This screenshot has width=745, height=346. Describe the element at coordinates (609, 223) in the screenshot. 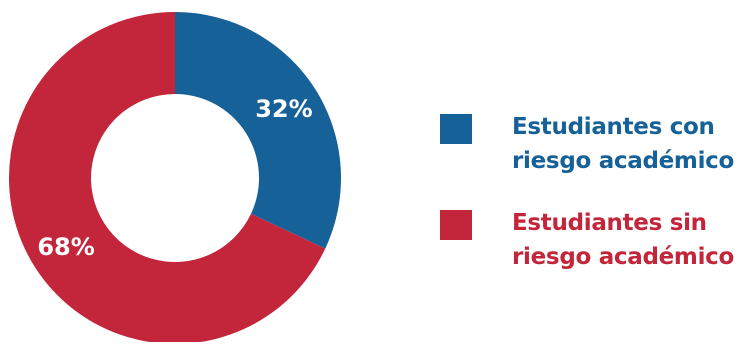

I see `legend-label-line1: Estudiantes sin` at that location.